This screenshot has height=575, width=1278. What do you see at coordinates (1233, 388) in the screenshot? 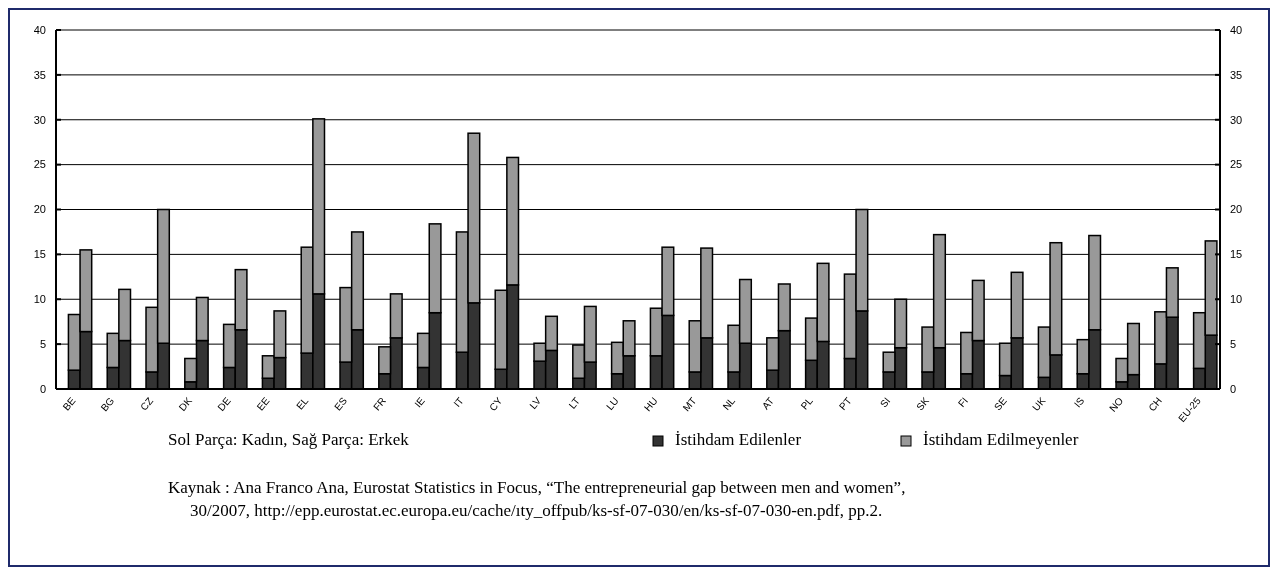
I see `y2-tick-label: 0` at bounding box center [1233, 388].